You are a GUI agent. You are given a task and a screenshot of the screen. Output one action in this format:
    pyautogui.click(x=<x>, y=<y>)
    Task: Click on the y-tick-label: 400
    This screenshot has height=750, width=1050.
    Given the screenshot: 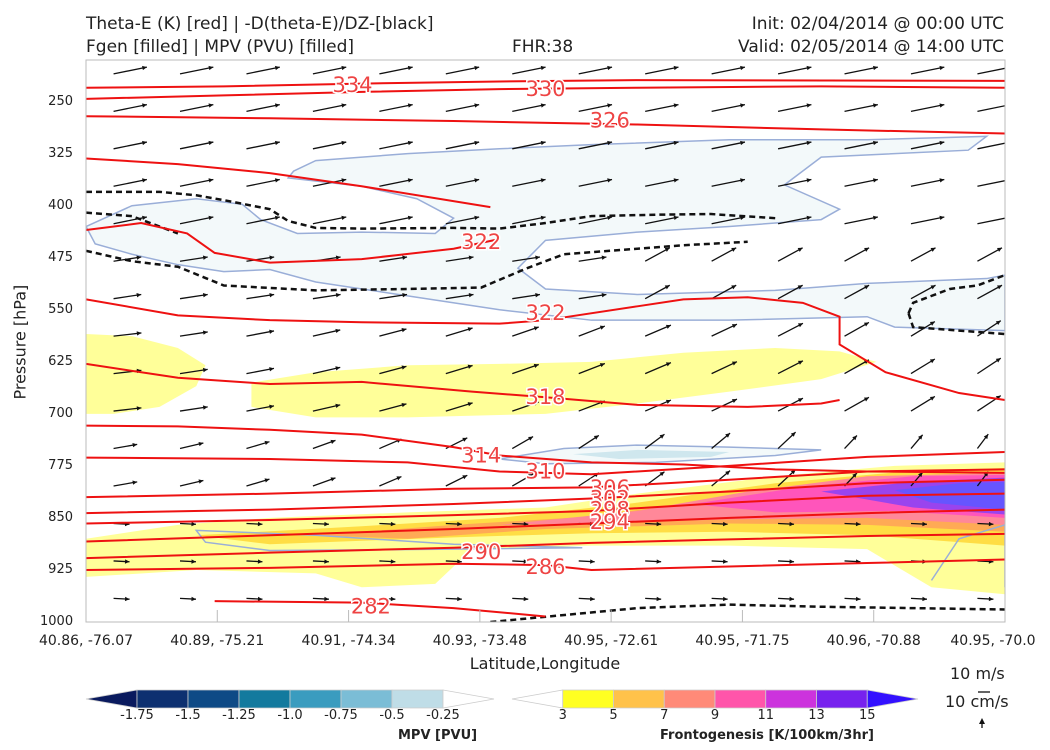 What is the action you would take?
    pyautogui.click(x=60, y=205)
    